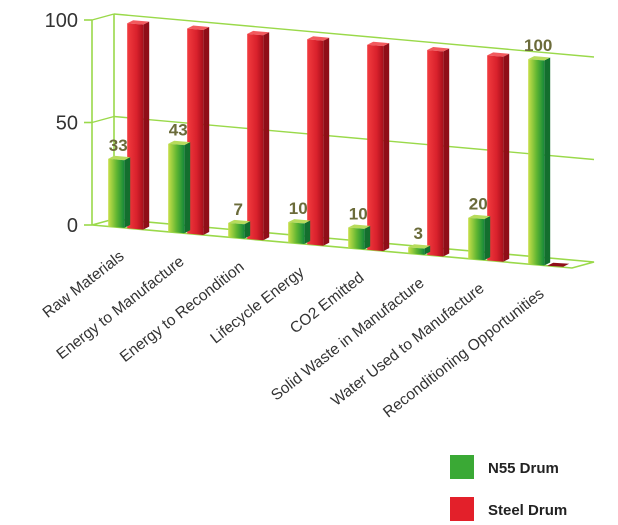 The width and height of the screenshot is (618, 525). I want to click on bar-steel-4-front, so click(375, 148).